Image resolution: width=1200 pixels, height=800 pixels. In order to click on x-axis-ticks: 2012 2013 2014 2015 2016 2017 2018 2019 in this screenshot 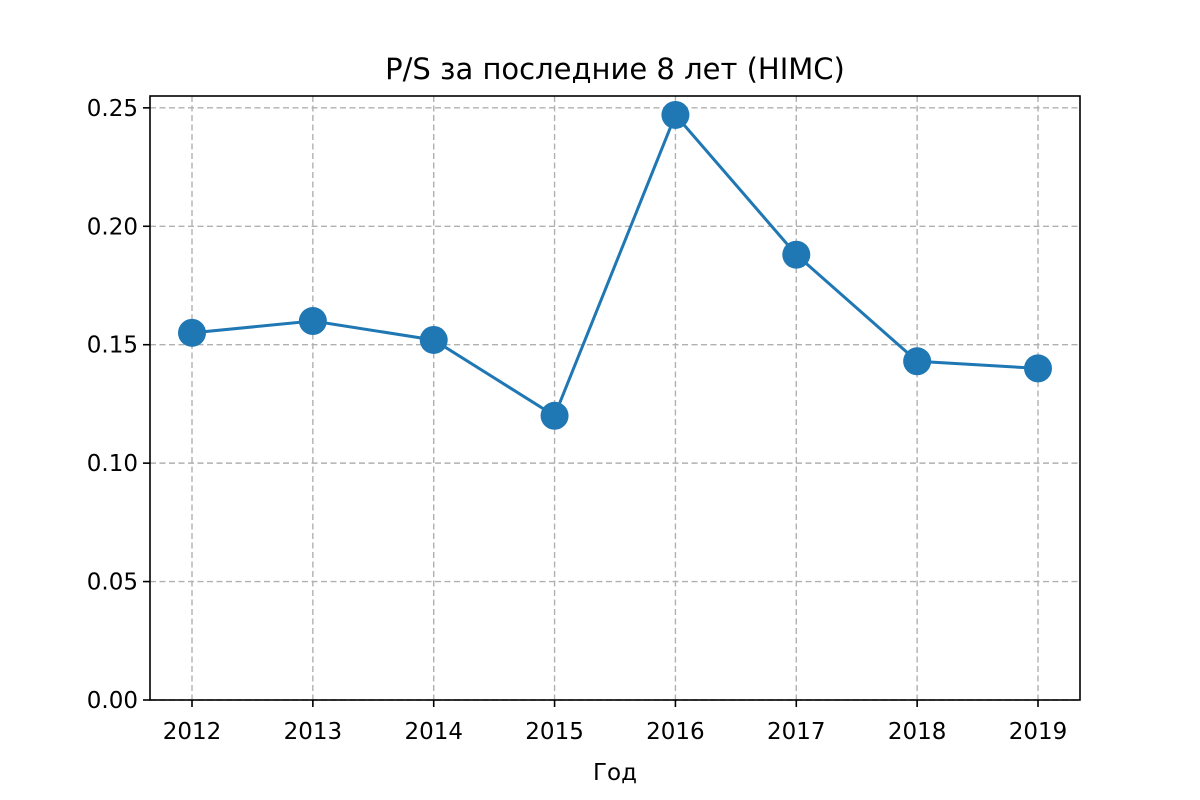, I will do `click(615, 722)`.